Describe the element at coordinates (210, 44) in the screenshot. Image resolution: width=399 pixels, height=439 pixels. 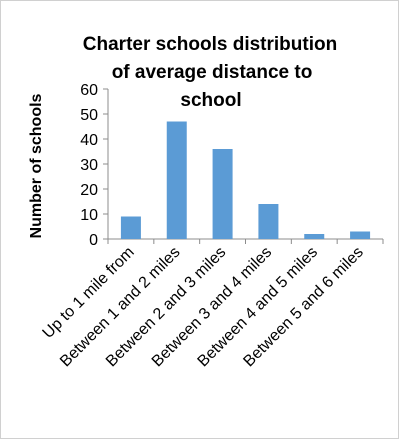
I see `chart-title-line: Charter schools distribution` at that location.